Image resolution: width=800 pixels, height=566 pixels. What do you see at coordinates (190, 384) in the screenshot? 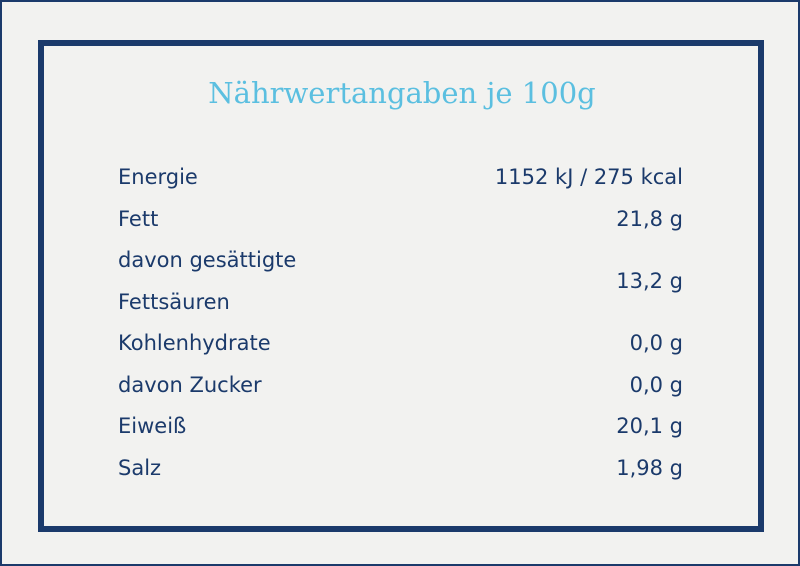
I see `nutrient-name: davon Zucker` at bounding box center [190, 384].